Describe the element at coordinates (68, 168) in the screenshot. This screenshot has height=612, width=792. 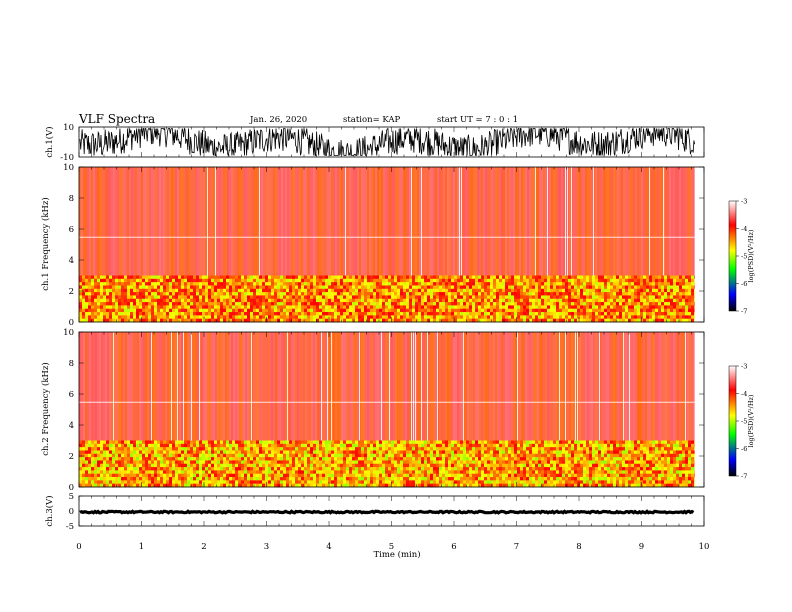
I see `y-tick-label: 10` at that location.